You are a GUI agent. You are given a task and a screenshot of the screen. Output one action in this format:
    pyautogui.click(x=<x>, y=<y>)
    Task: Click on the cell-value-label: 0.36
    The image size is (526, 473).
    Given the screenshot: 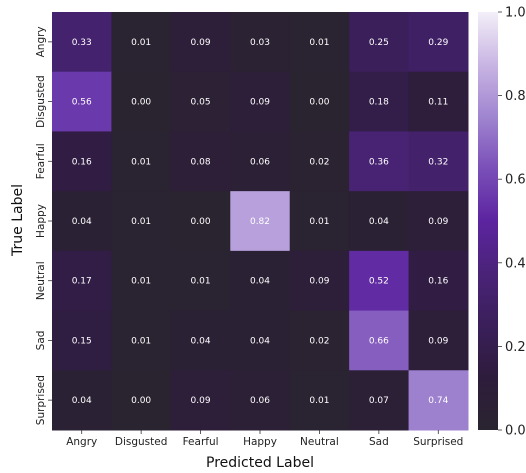 What is the action you would take?
    pyautogui.click(x=379, y=162)
    